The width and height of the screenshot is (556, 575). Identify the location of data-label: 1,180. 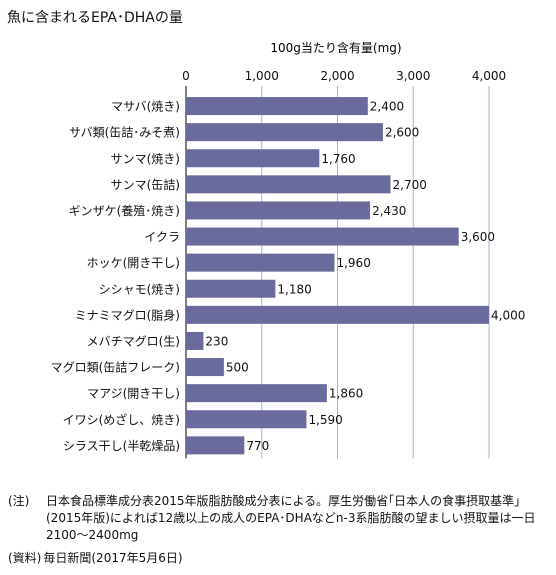
(294, 289).